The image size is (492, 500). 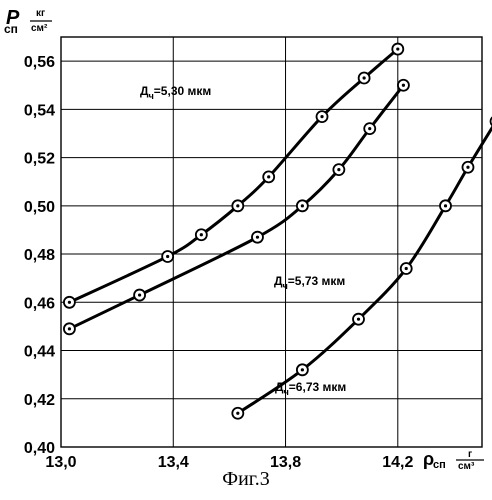 I want to click on series-label: Дч=5,73 мкм, so click(x=309, y=282).